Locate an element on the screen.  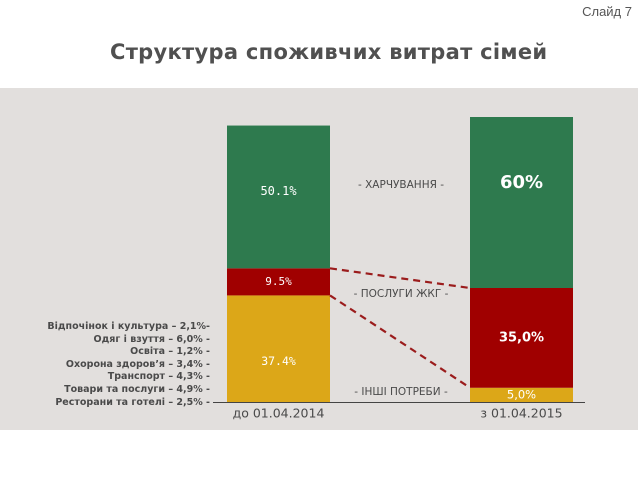
data-label: 60% is located at coordinates (521, 182).